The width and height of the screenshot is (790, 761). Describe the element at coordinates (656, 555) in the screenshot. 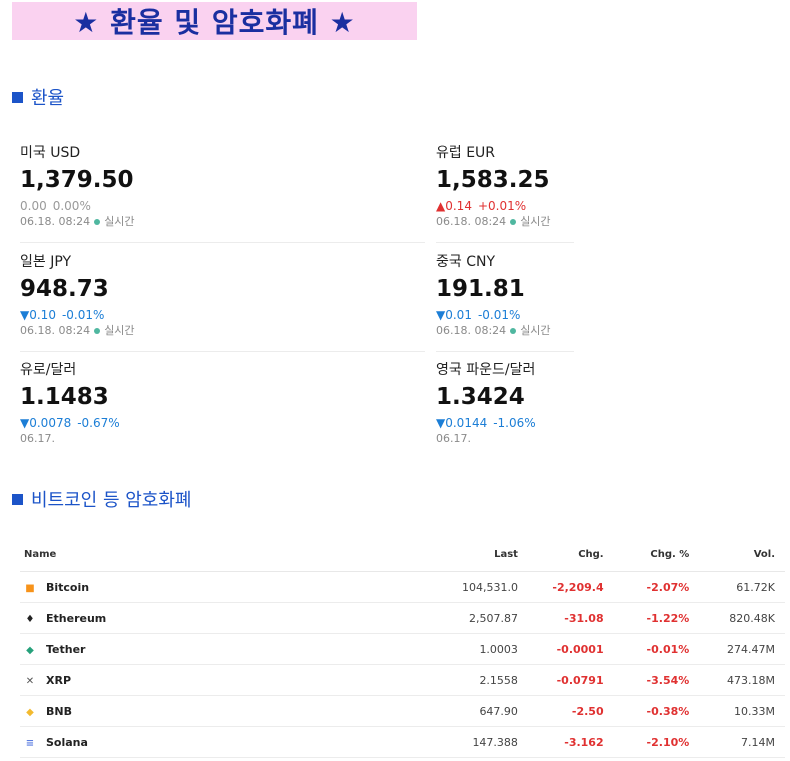

I see `col-header-chg-pct: Chg. %` at that location.